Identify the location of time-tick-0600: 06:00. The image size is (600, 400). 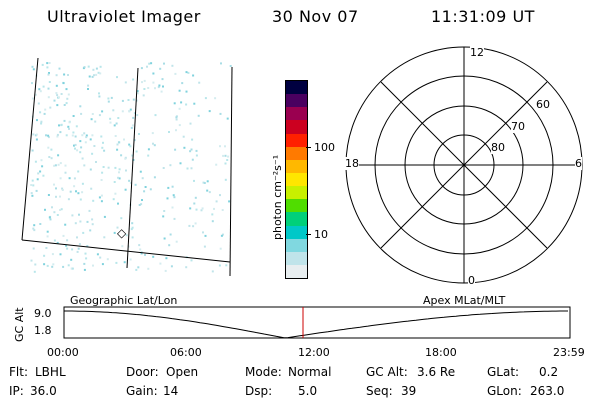
(186, 352).